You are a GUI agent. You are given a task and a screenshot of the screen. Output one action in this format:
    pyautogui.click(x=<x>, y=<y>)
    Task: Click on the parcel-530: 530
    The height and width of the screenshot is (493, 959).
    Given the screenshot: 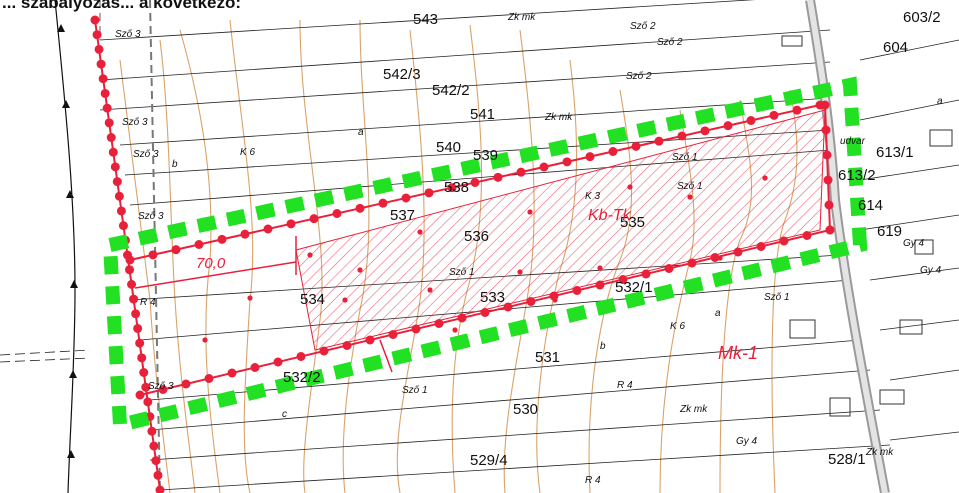 What is the action you would take?
    pyautogui.click(x=526, y=409)
    